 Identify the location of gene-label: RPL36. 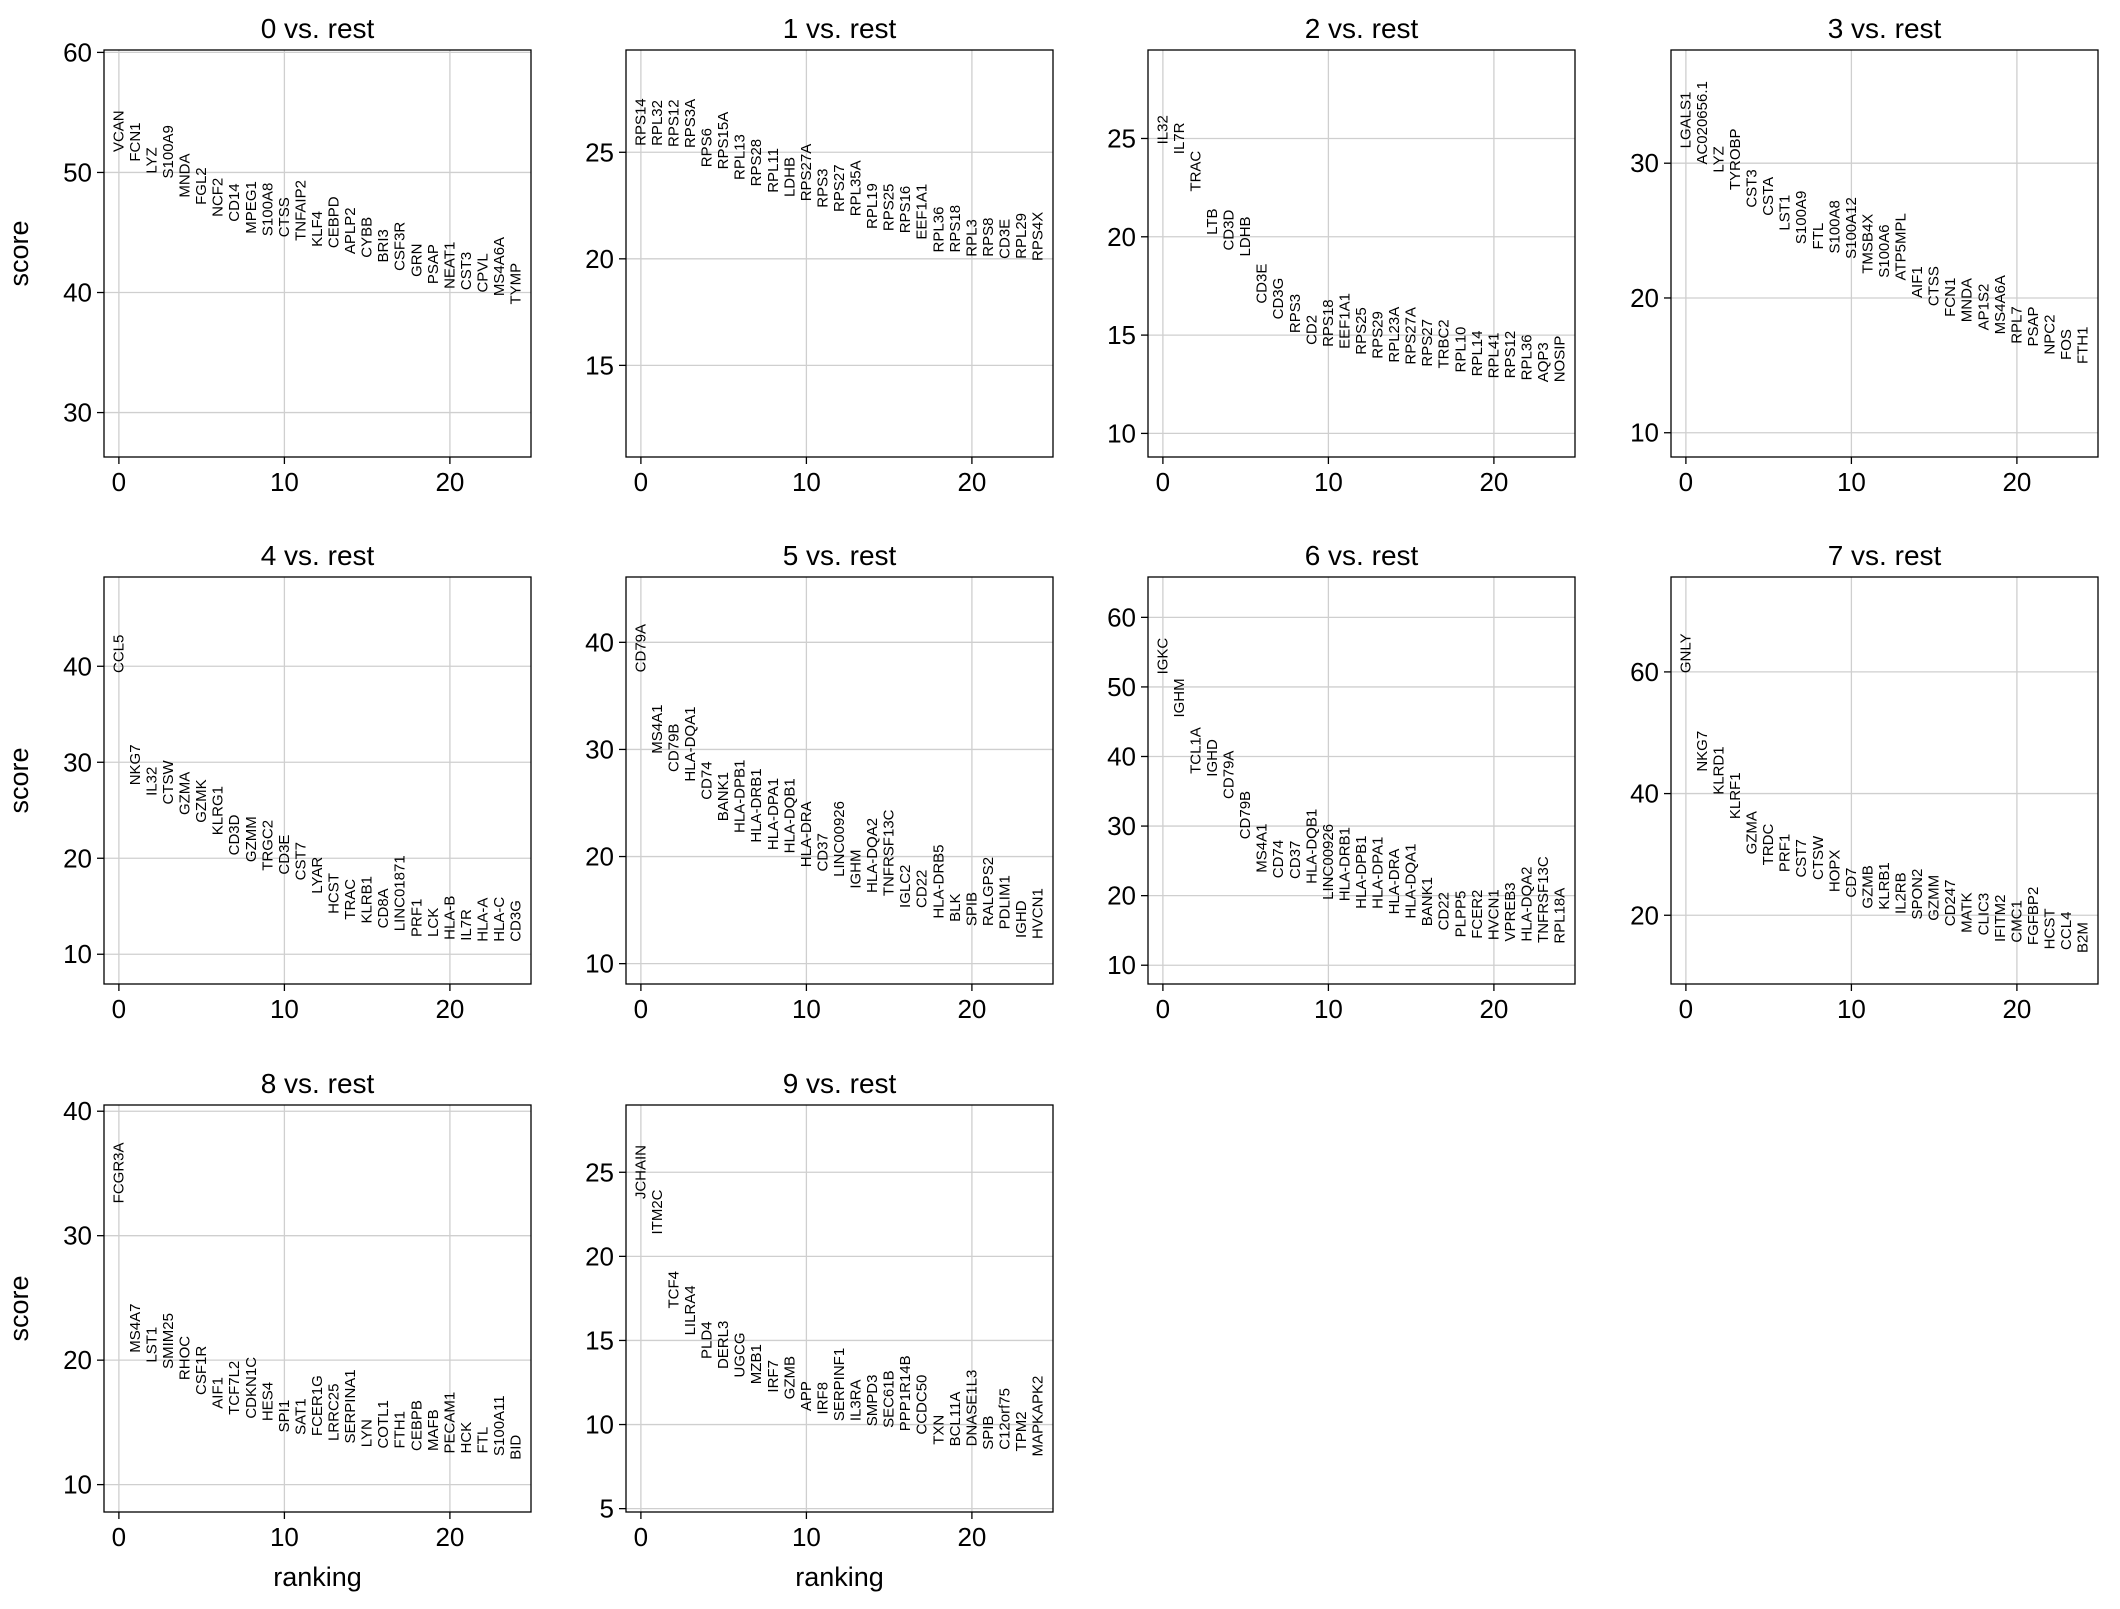
(938, 230).